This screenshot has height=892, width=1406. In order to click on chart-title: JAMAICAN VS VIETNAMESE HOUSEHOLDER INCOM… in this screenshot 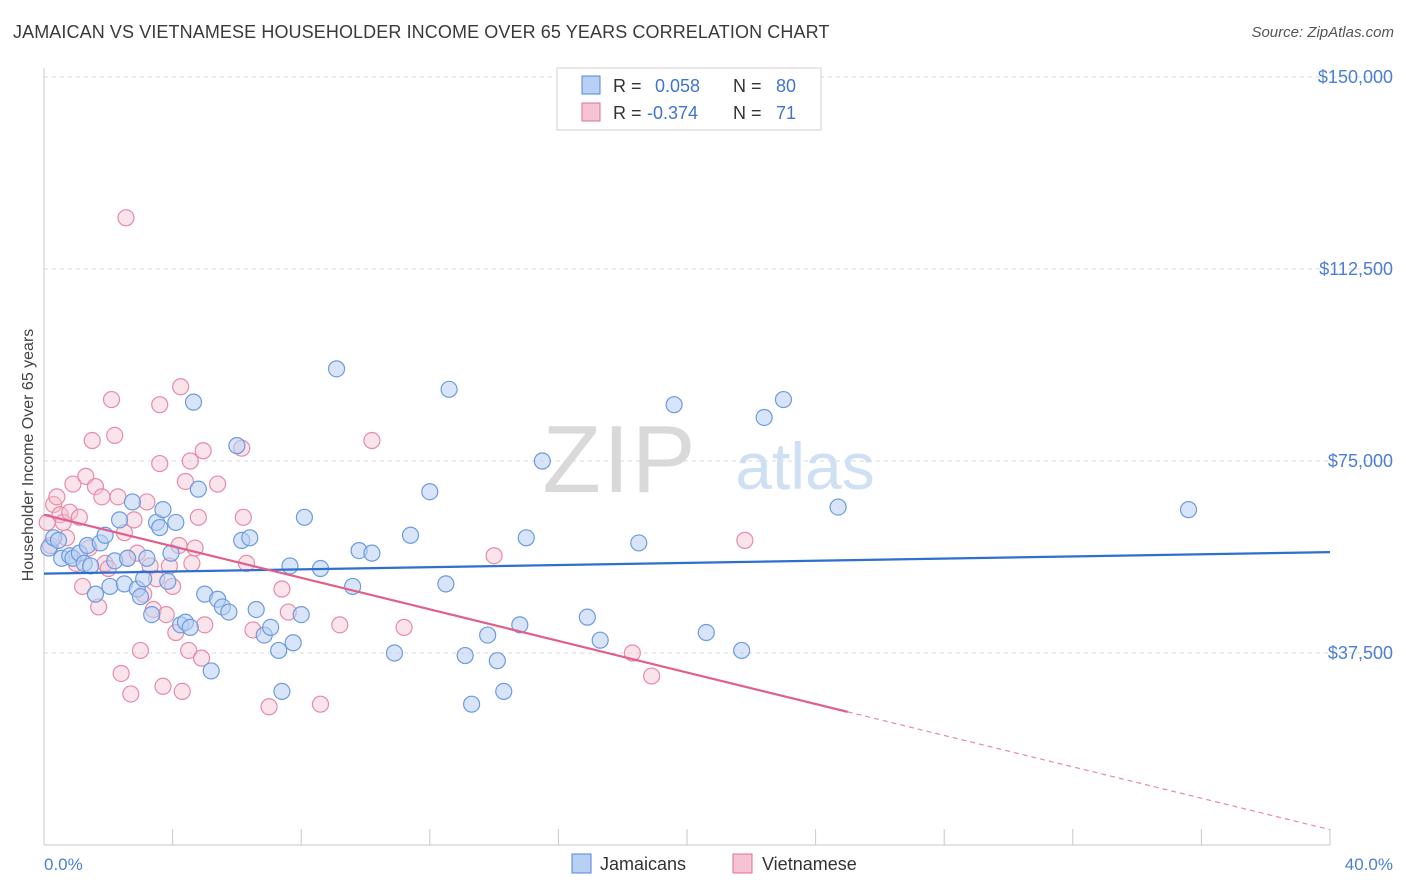, I will do `click(421, 32)`.